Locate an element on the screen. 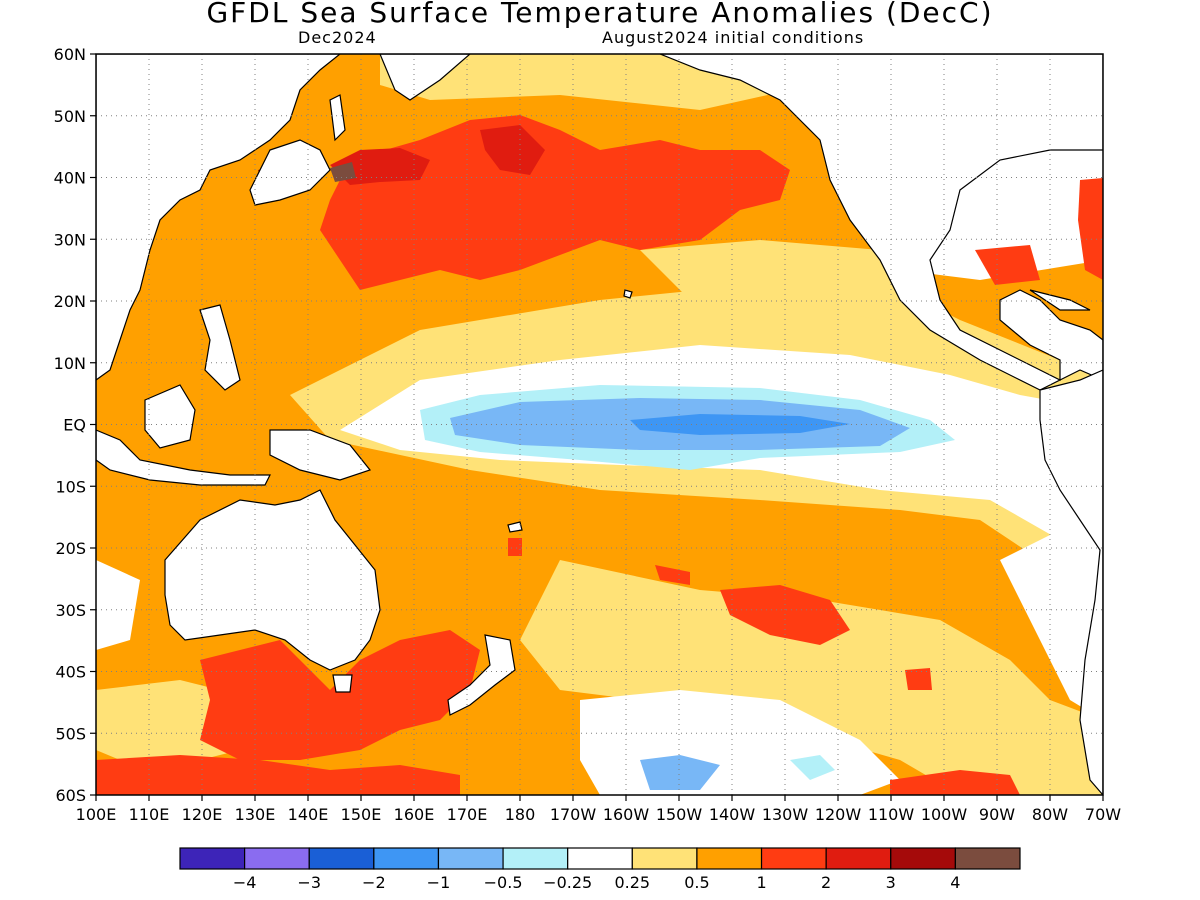 Image resolution: width=1200 pixels, height=900 pixels. initial-conditions-label: August2024 initial conditions is located at coordinates (733, 37).